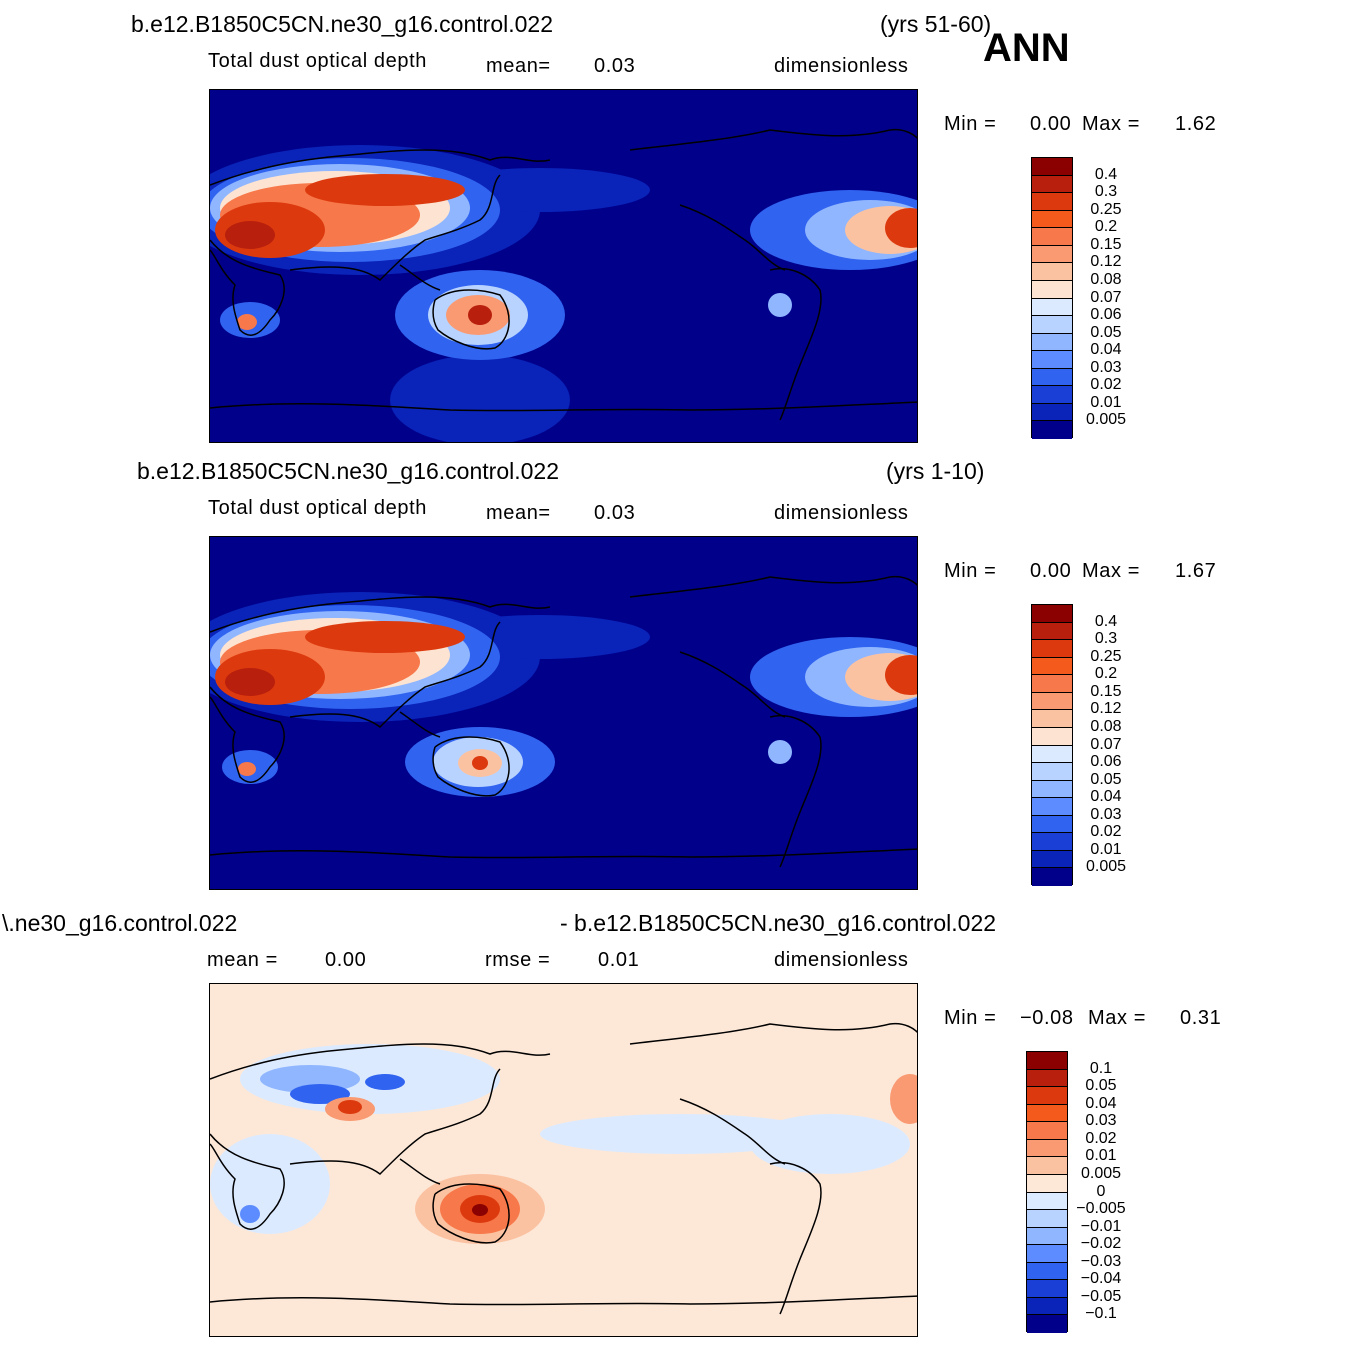  Describe the element at coordinates (615, 66) in the screenshot. I see `panel1-mean-value: 0.03` at that location.